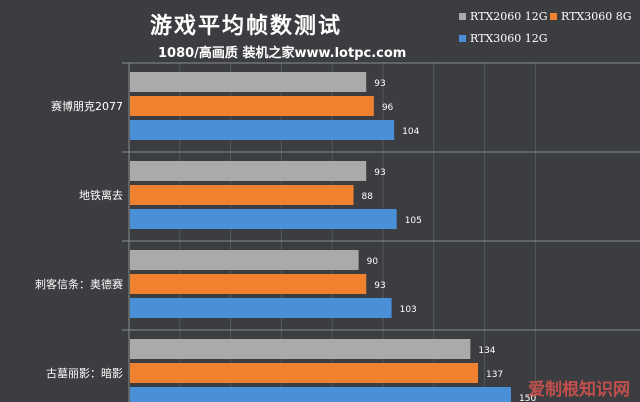  I want to click on legend-item: RTX3060 8G, so click(591, 16).